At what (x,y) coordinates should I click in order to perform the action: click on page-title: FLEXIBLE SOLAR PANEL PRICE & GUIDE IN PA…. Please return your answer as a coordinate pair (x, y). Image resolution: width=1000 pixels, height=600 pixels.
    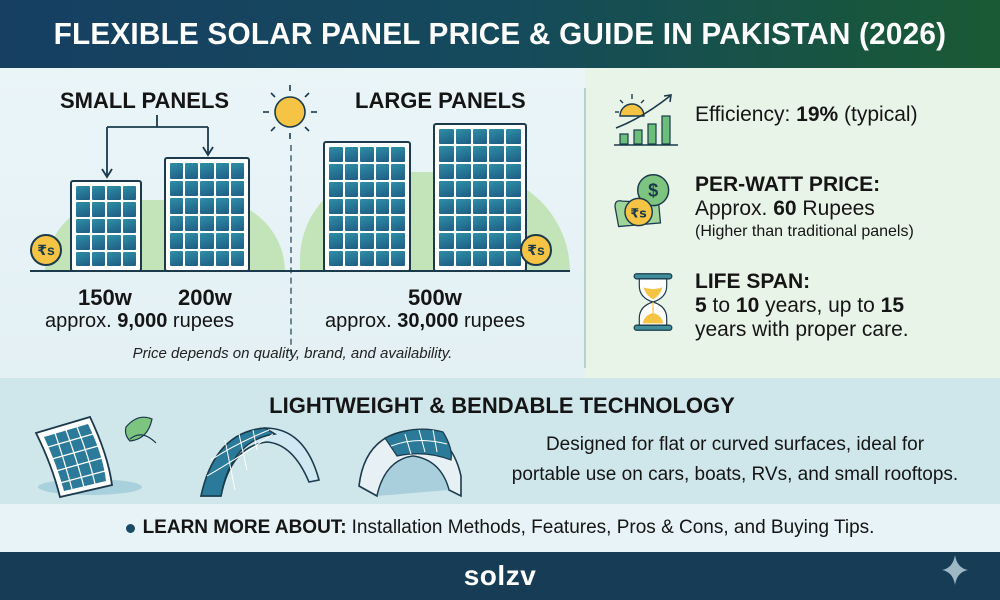
    Looking at the image, I should click on (500, 33).